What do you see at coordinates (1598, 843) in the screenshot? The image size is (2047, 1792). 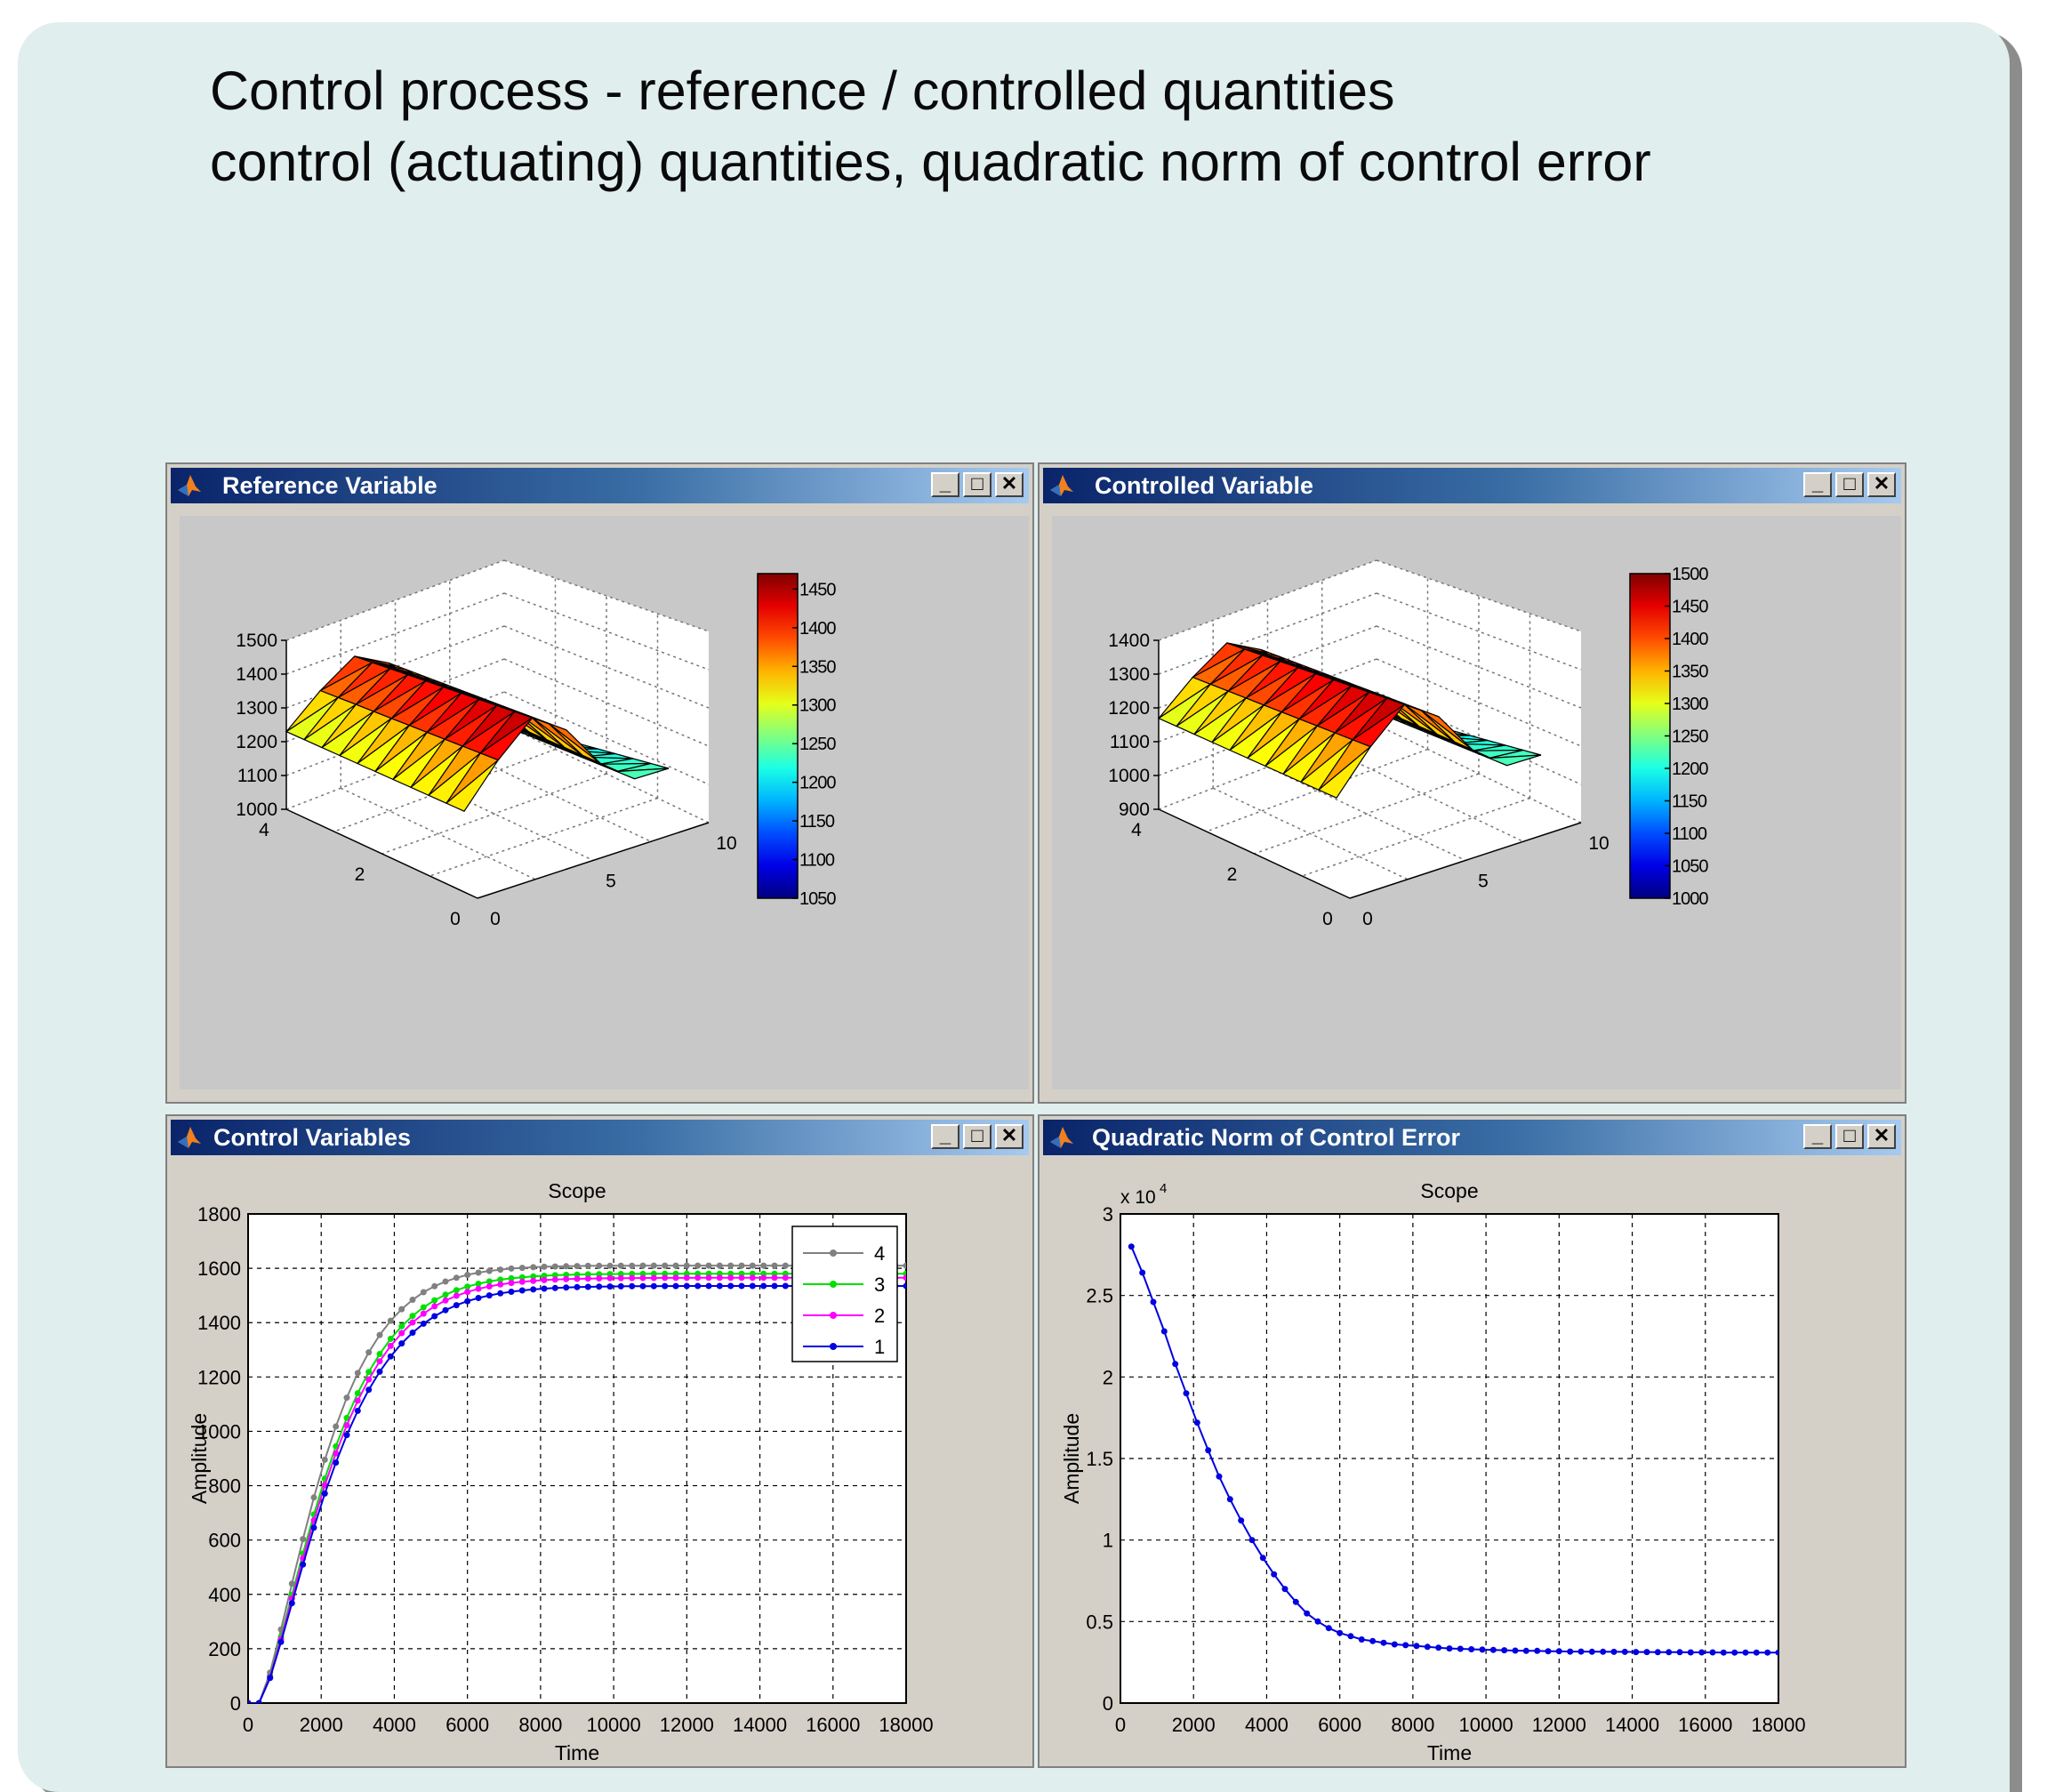 I see `x-tick-label: 10` at bounding box center [1598, 843].